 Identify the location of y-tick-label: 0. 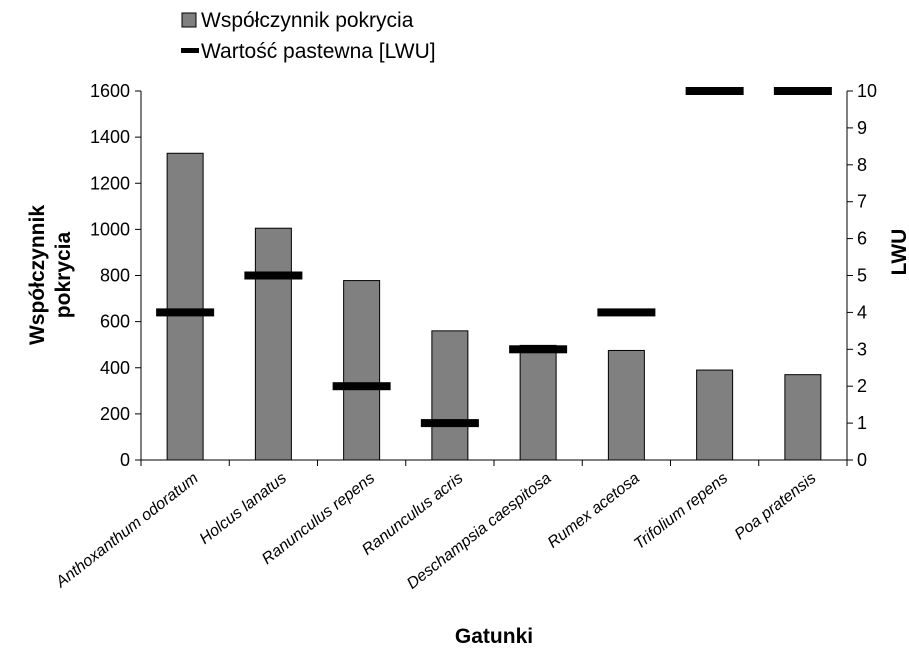
(125, 460).